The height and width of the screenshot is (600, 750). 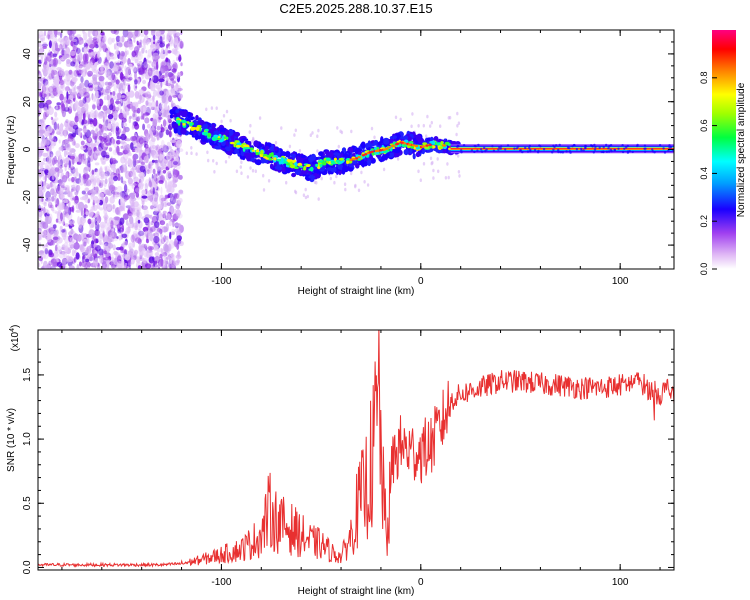 I want to click on spectrogram-peak-dot, so click(x=423, y=146).